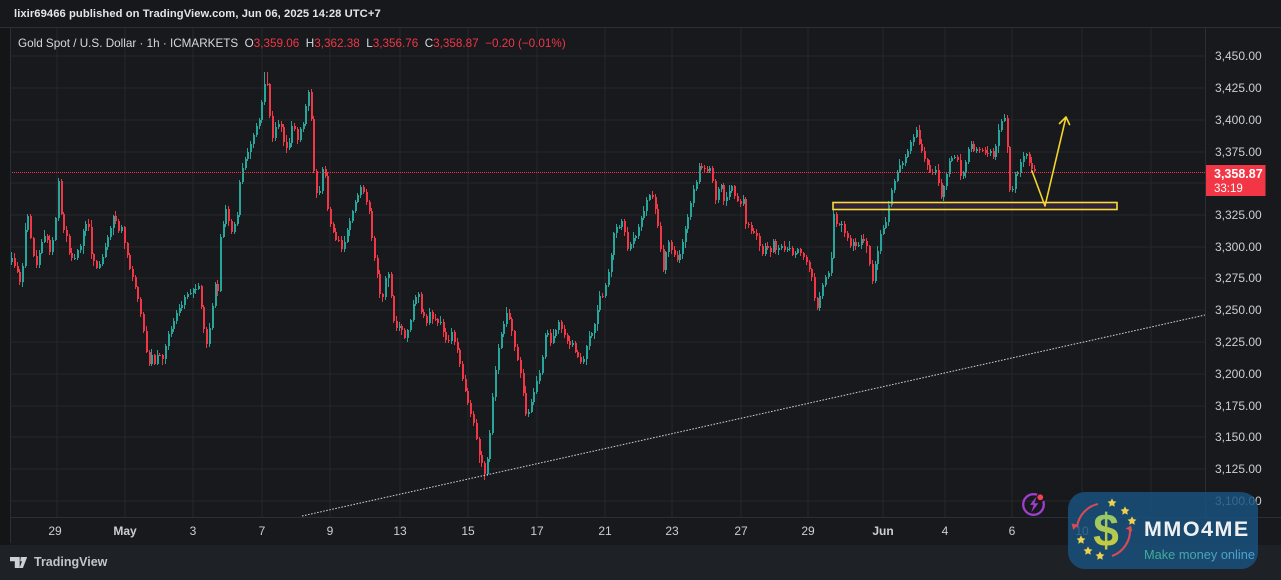 The width and height of the screenshot is (1281, 580). What do you see at coordinates (1238, 56) in the screenshot?
I see `svg-text: 3,450.00` at bounding box center [1238, 56].